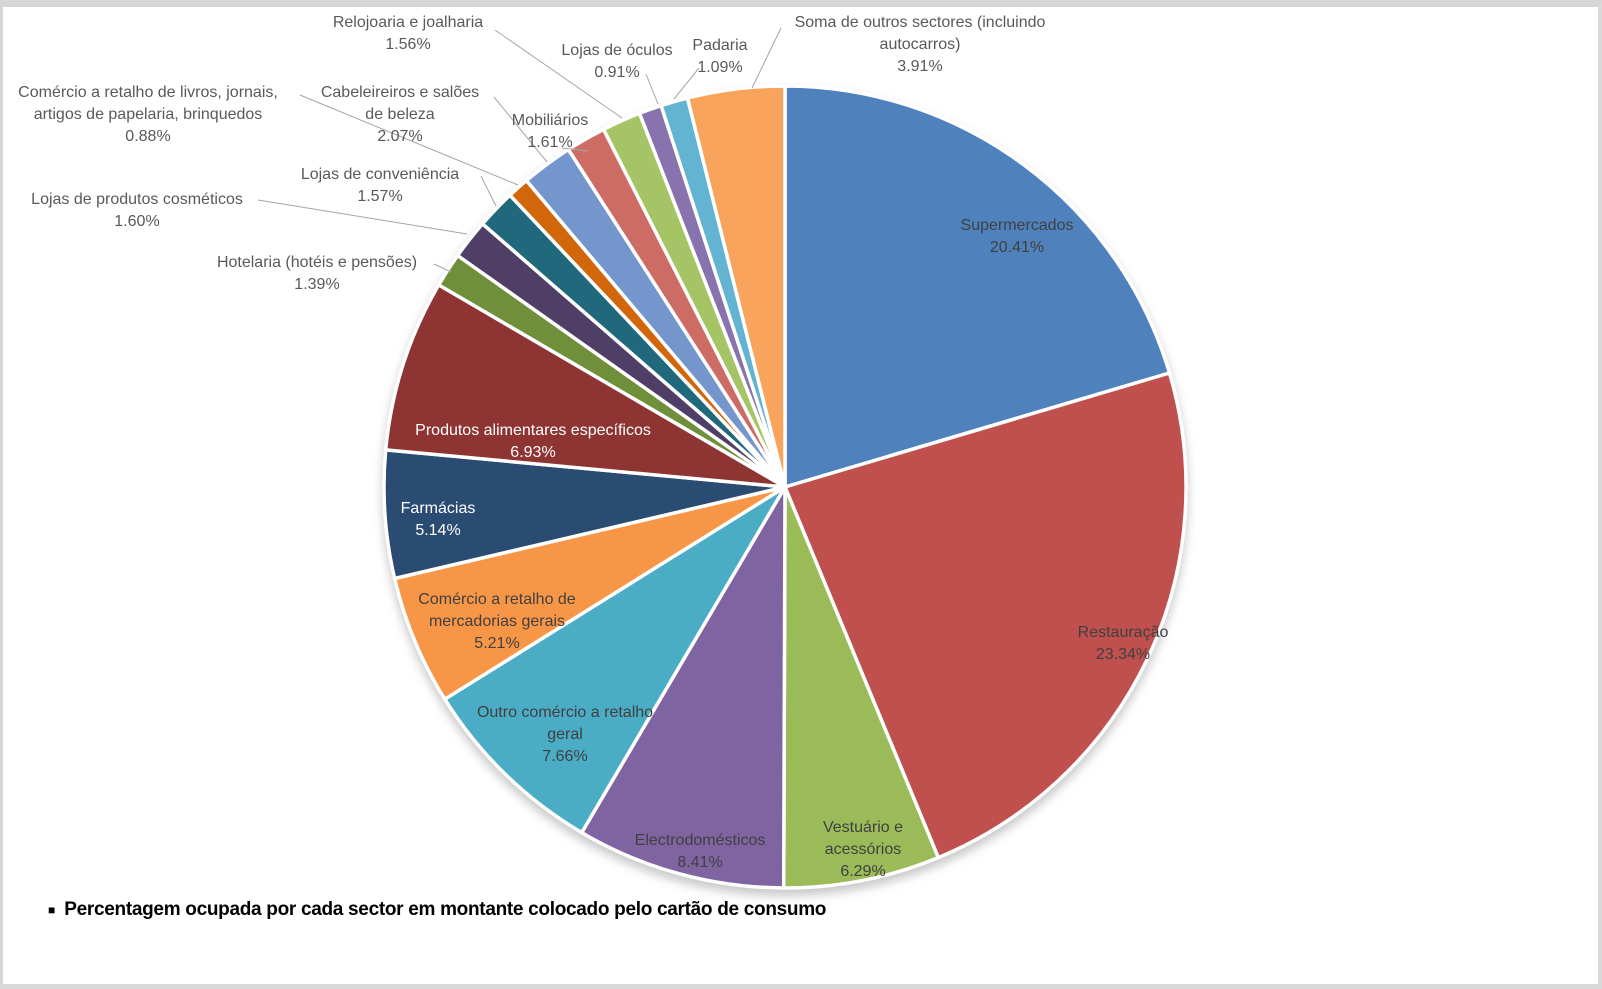  I want to click on pie-slice-electrodomesticos, so click(683, 687).